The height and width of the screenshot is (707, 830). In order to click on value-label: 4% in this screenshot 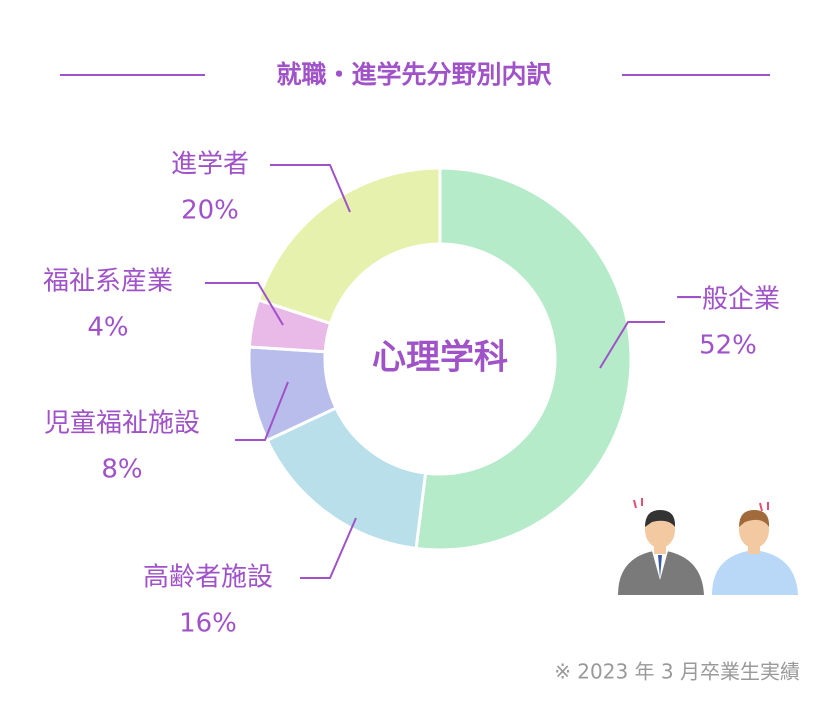, I will do `click(107, 328)`.